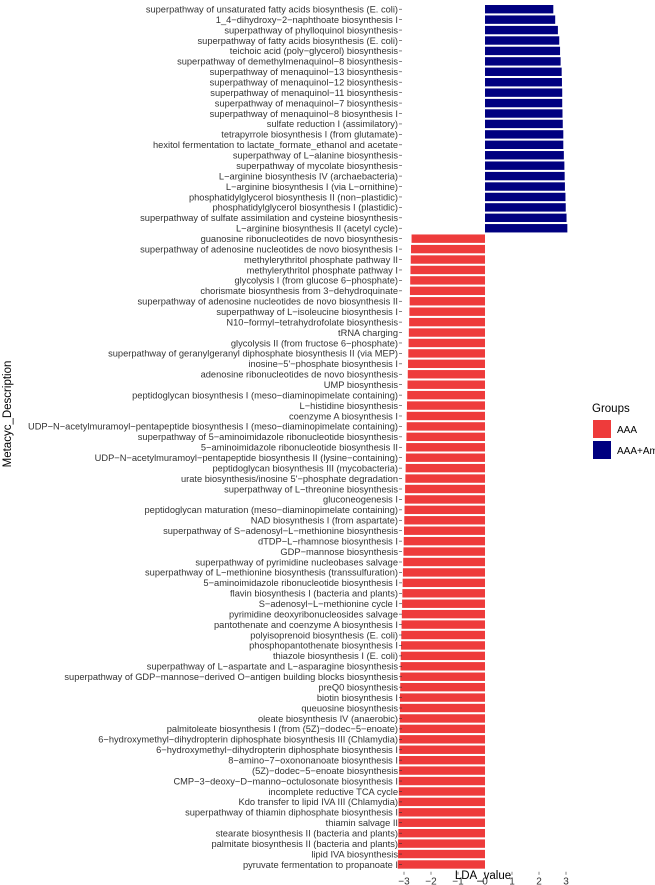 Image resolution: width=655 pixels, height=885 pixels. Describe the element at coordinates (354, 854) in the screenshot. I see `category-label: lipid IVA biosynthesis` at that location.